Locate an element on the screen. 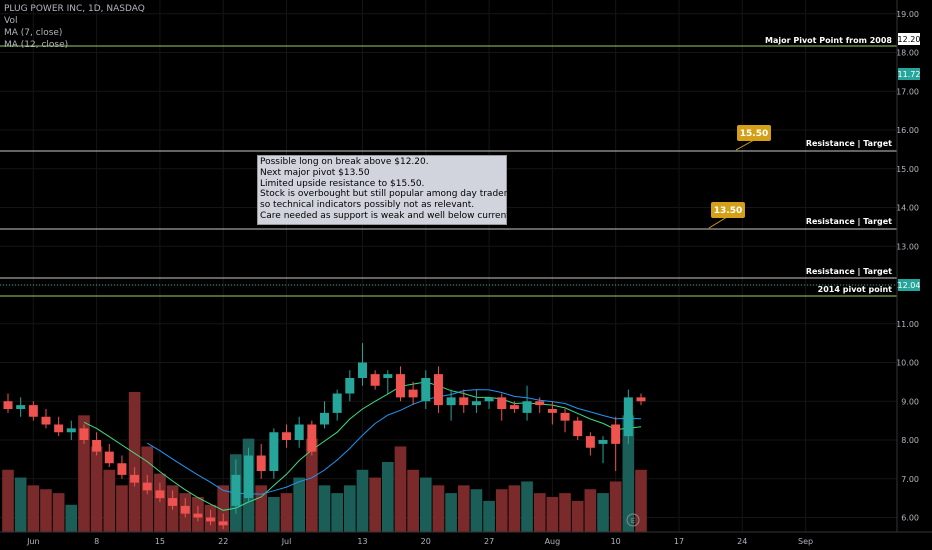  svg-text: 12.20 is located at coordinates (909, 39).